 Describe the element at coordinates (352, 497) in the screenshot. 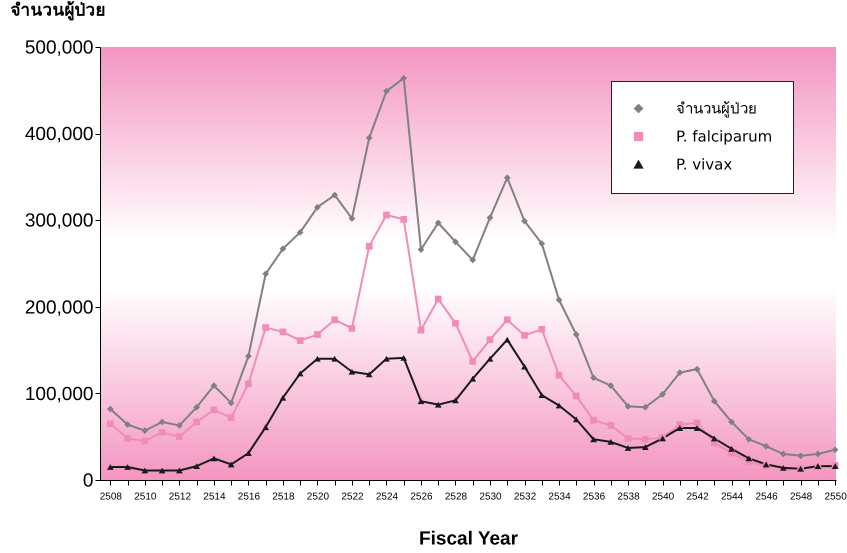

I see `x-tick-label: 2522` at that location.